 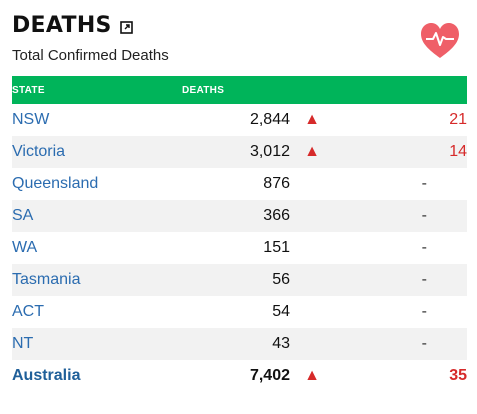 I want to click on total-daily-change: 35, so click(x=458, y=375).